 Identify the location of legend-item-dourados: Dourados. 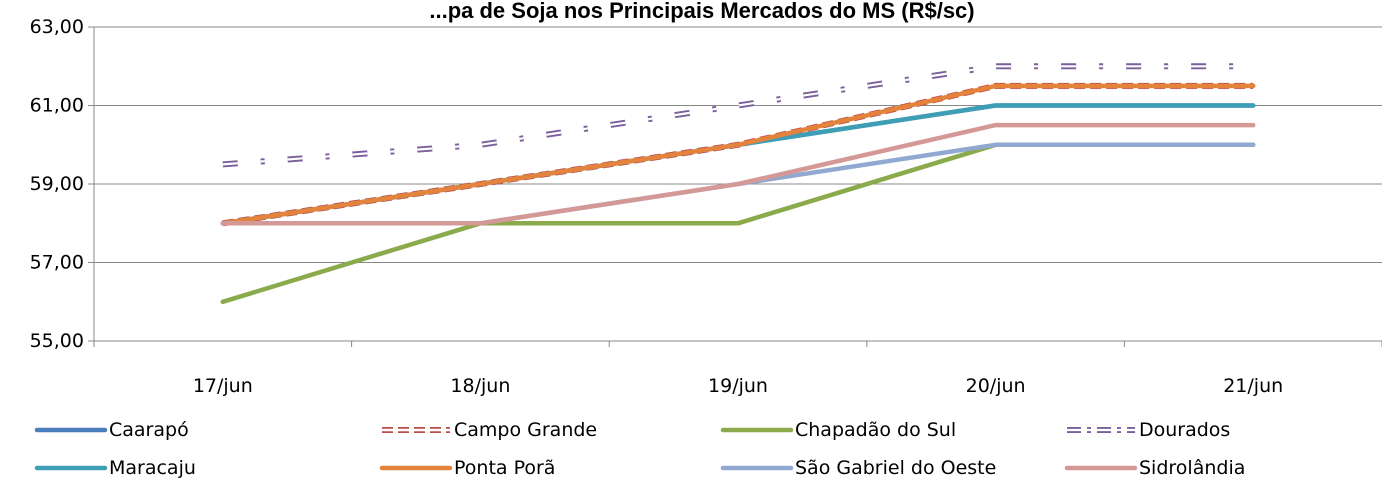
(1148, 430).